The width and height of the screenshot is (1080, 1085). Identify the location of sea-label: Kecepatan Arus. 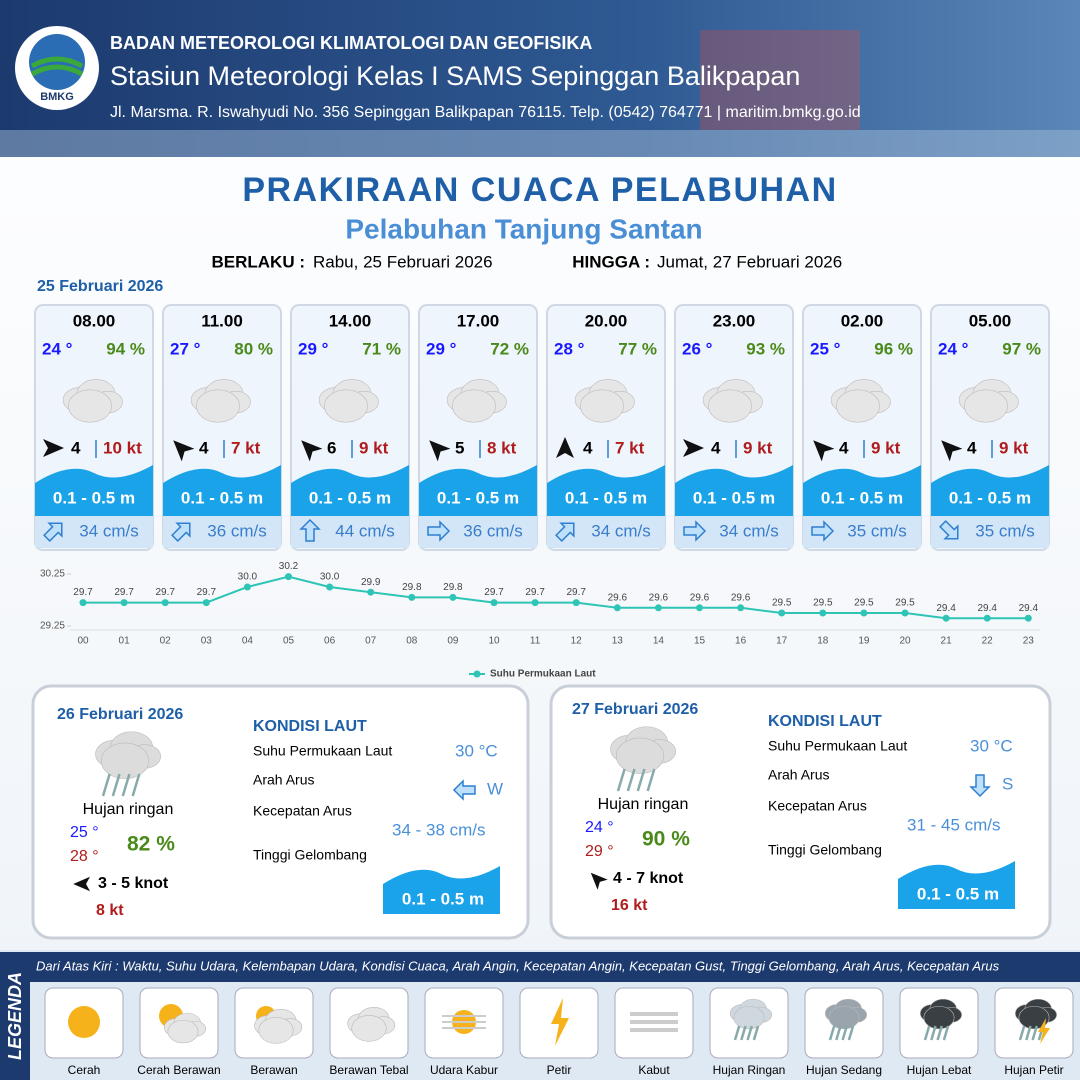
(302, 811).